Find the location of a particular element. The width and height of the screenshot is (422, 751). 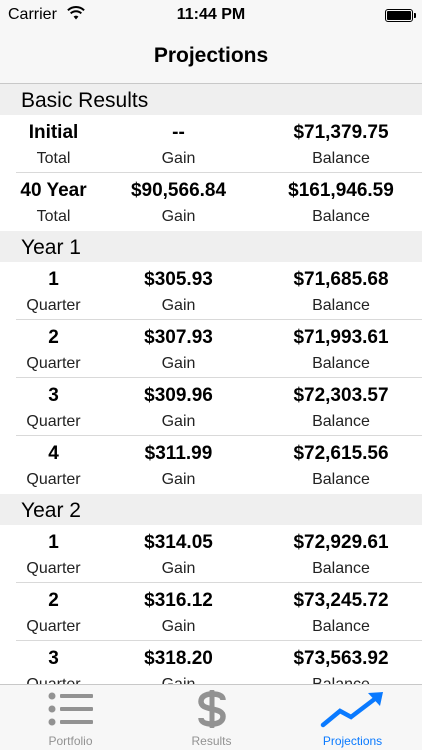

section-header-basic-results: Basic Results is located at coordinates (211, 99).